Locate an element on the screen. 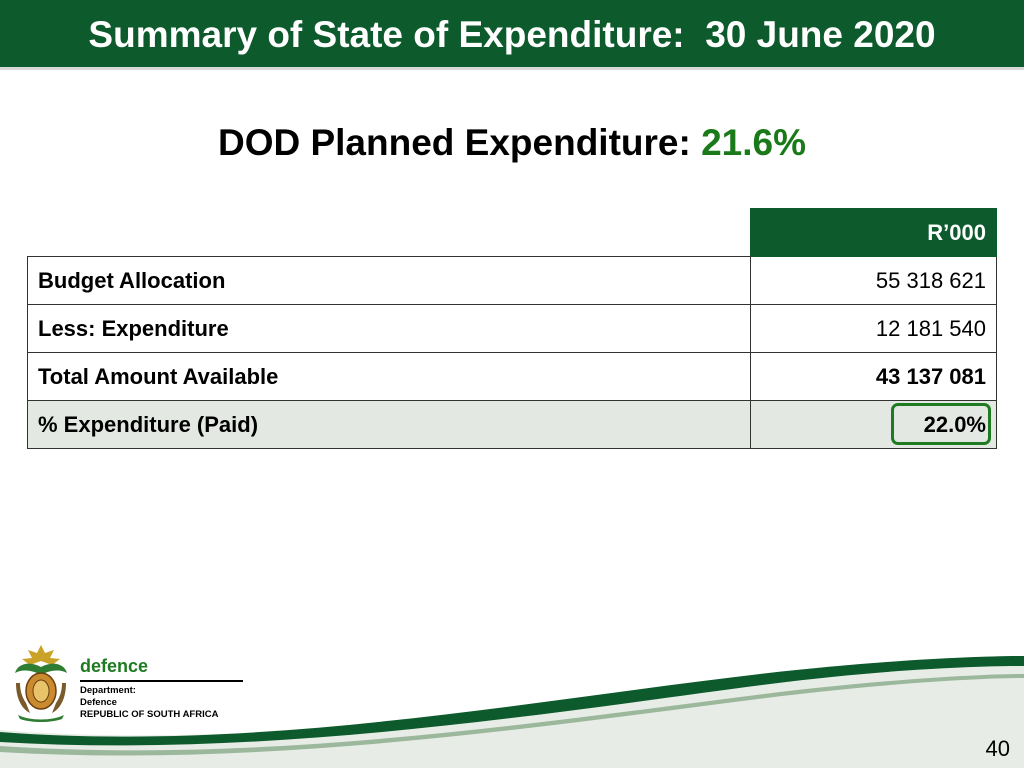 This screenshot has width=1024, height=768. table-row-paid: % Expenditure (Paid) 22.0% is located at coordinates (511, 424).